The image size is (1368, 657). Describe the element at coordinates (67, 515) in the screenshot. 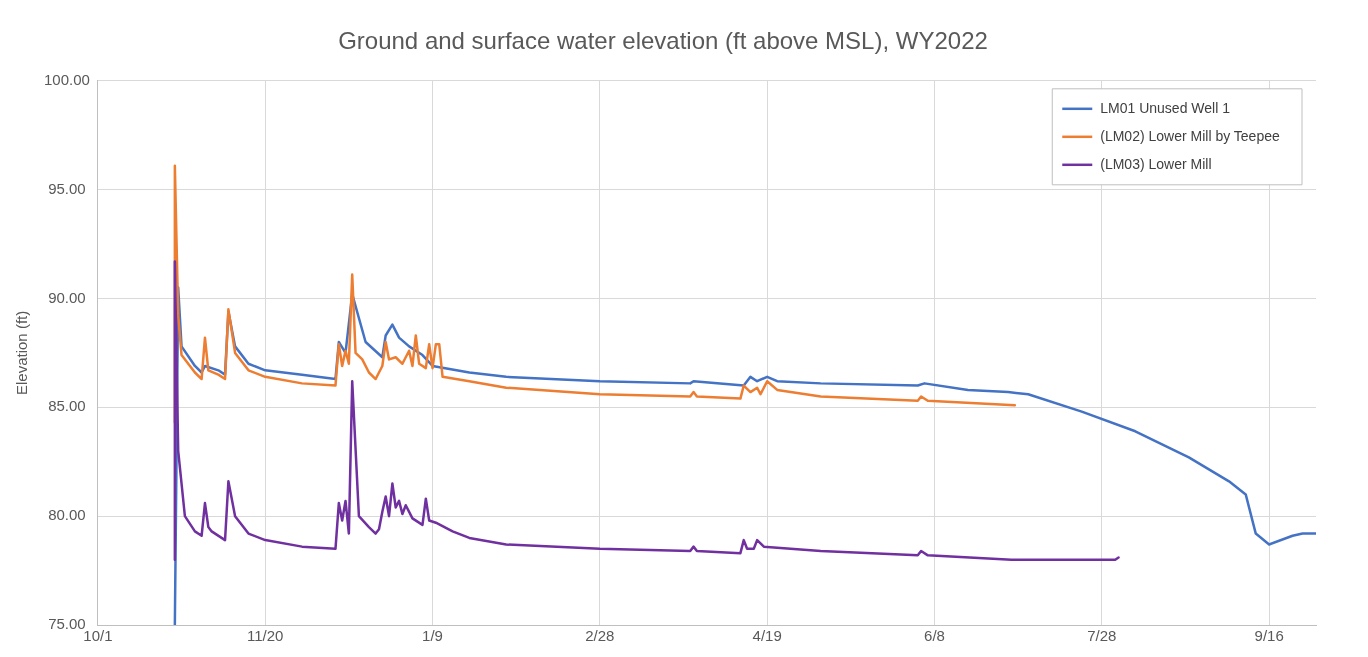

I see `y-tick-label: 80.00` at that location.